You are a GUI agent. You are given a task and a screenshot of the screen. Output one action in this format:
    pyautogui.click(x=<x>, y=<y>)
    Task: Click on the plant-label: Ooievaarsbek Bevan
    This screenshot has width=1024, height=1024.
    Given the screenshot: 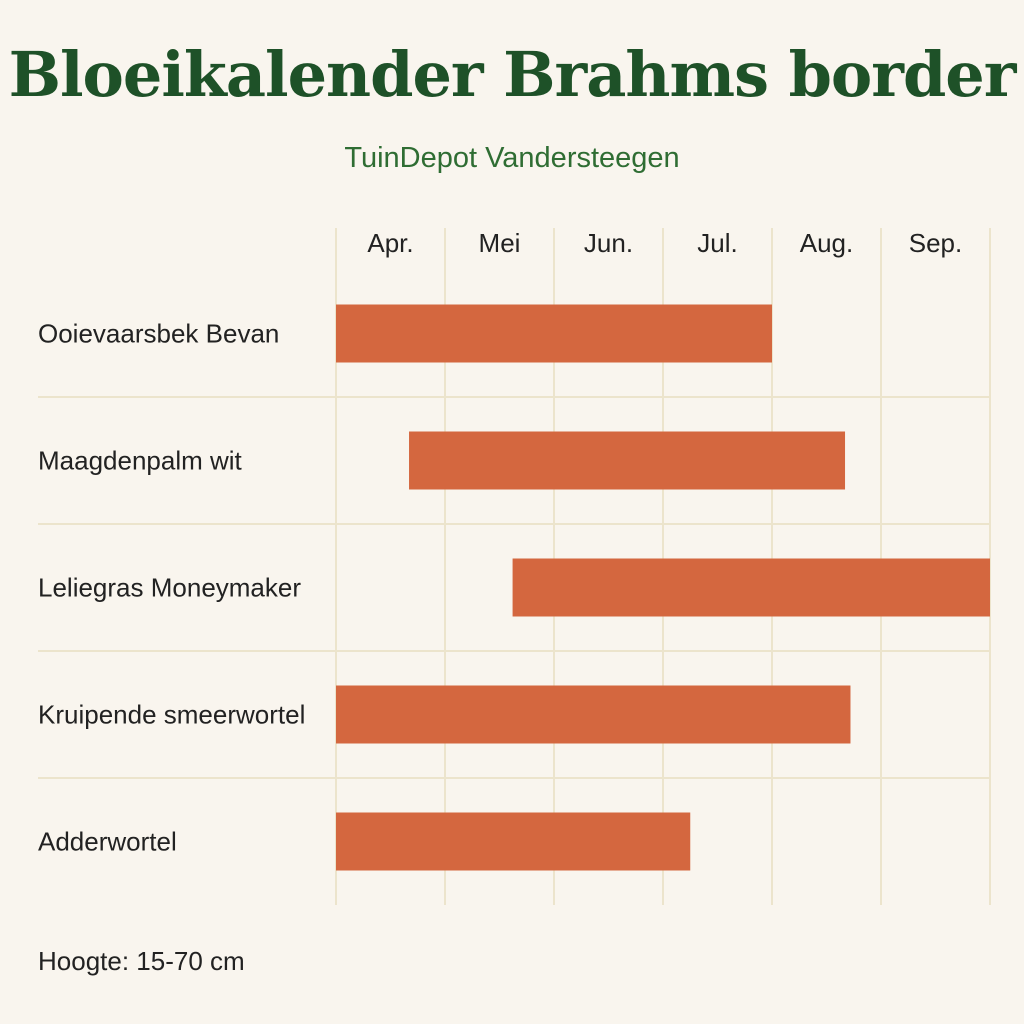 What is the action you would take?
    pyautogui.click(x=158, y=334)
    